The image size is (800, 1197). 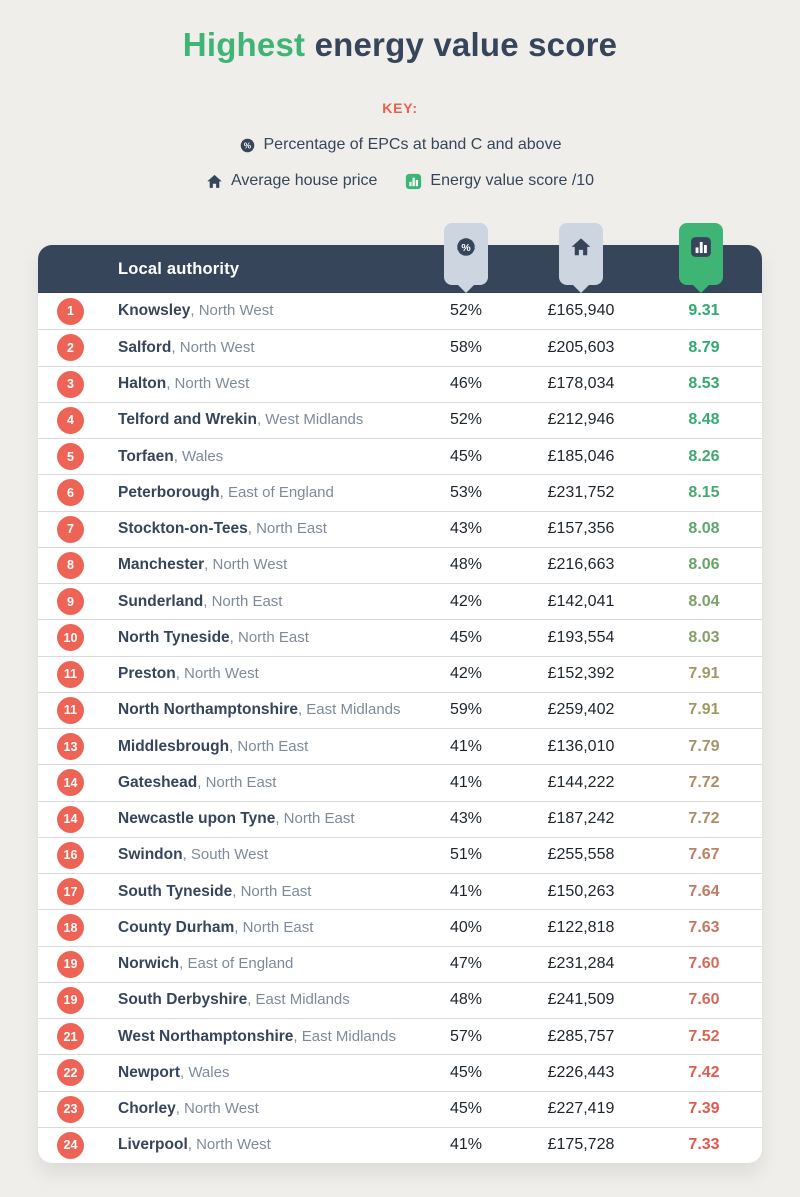 I want to click on table-row: 5 Torfaen, Wales 45% £185,046 8.26, so click(x=400, y=456).